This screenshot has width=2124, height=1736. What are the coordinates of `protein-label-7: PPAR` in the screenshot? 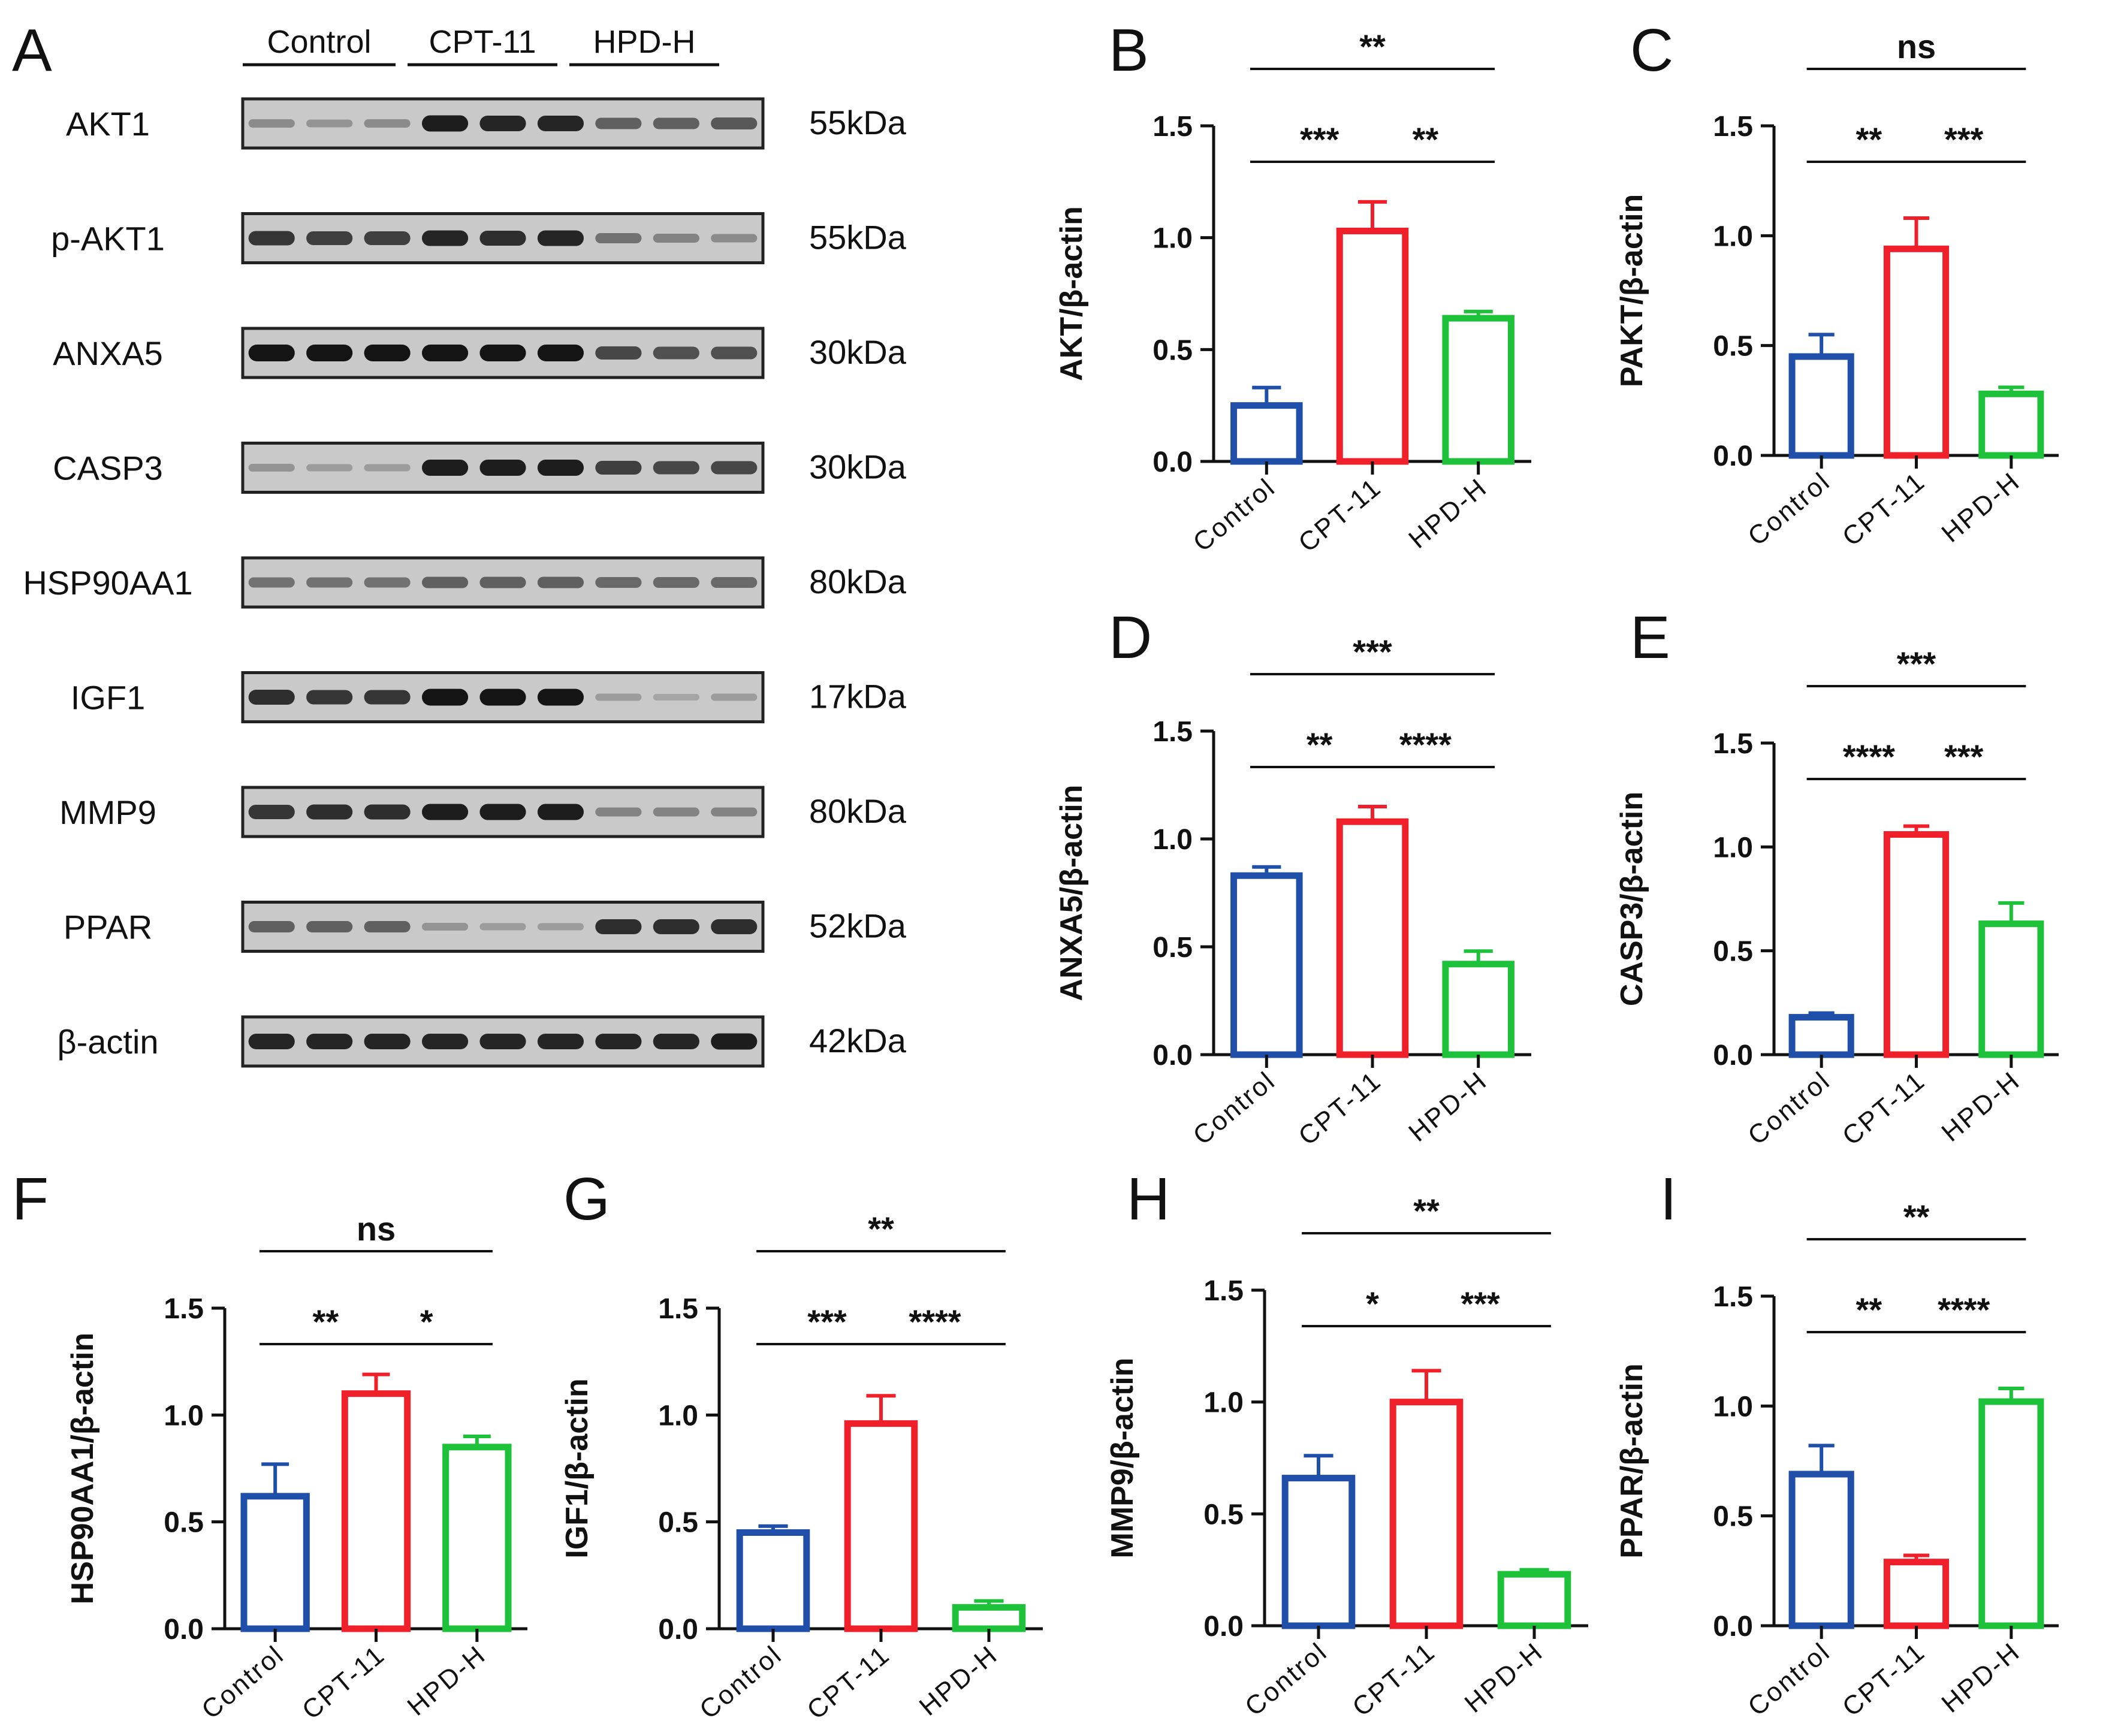 It's located at (108, 927).